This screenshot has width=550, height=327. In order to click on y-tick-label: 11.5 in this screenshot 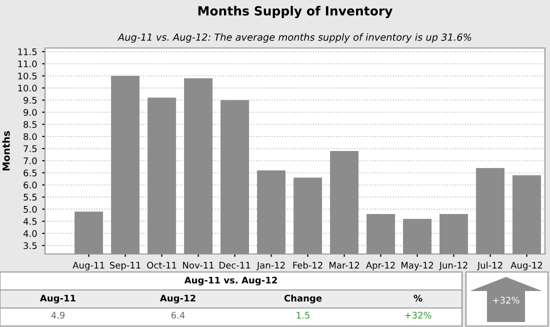, I will do `click(27, 52)`.